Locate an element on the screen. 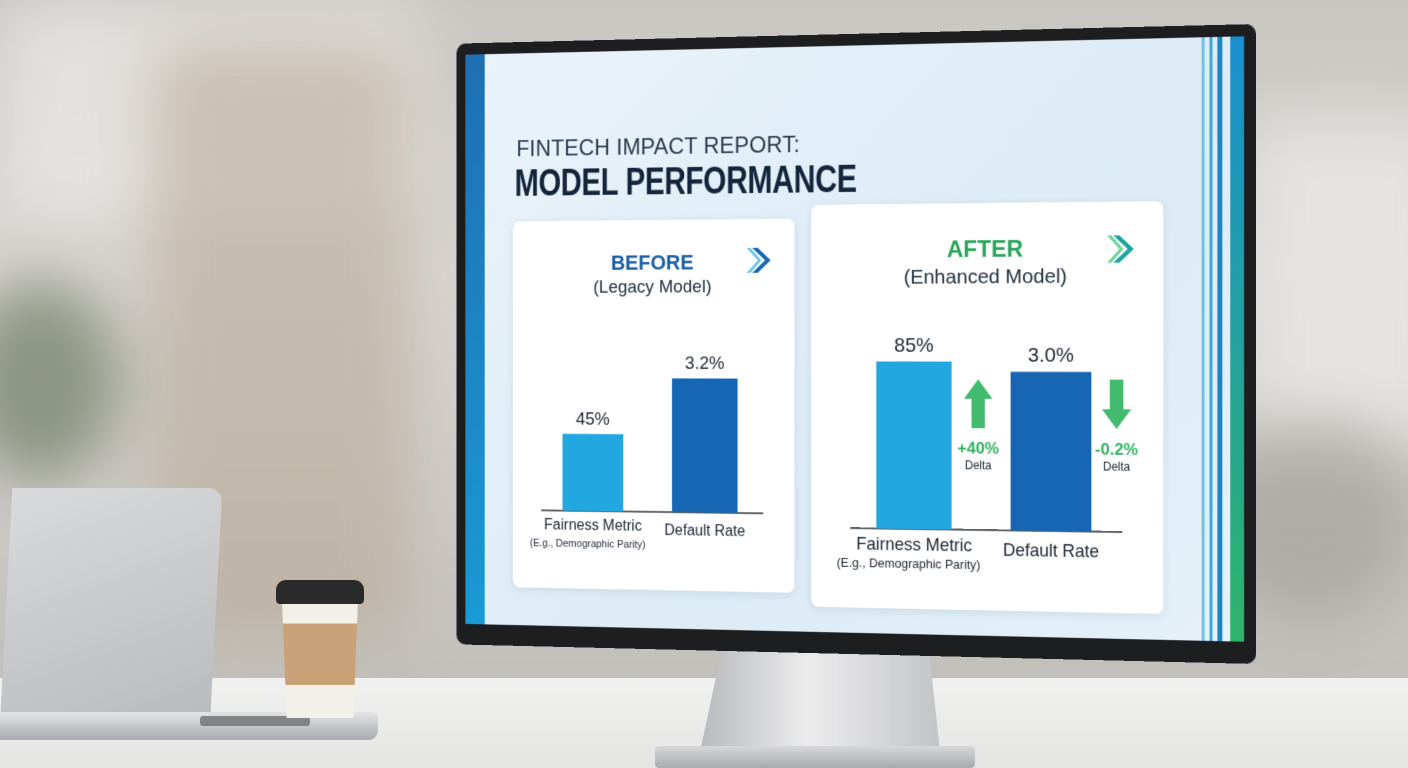 This screenshot has width=1408, height=768. after-data-label: 85% is located at coordinates (914, 346).